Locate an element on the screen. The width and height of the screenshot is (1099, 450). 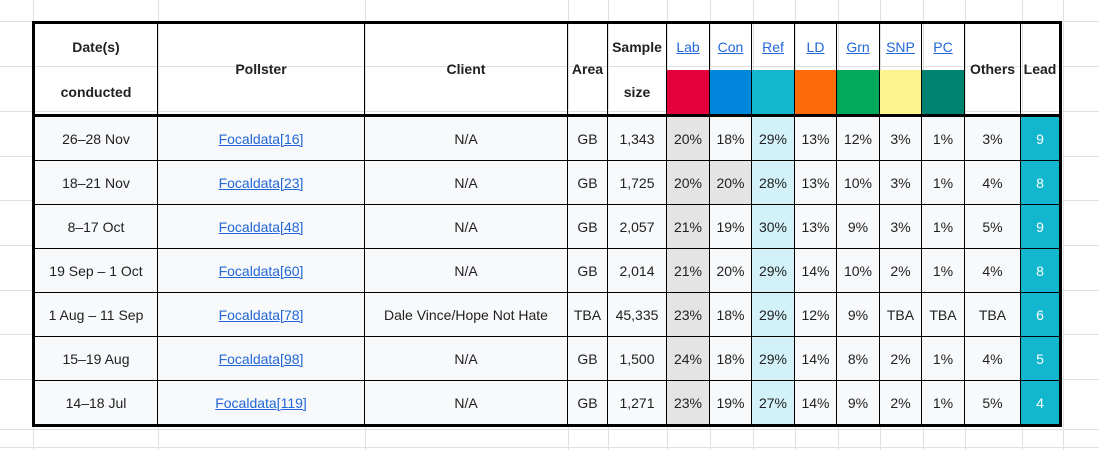
party-link-ref: Ref is located at coordinates (773, 47).